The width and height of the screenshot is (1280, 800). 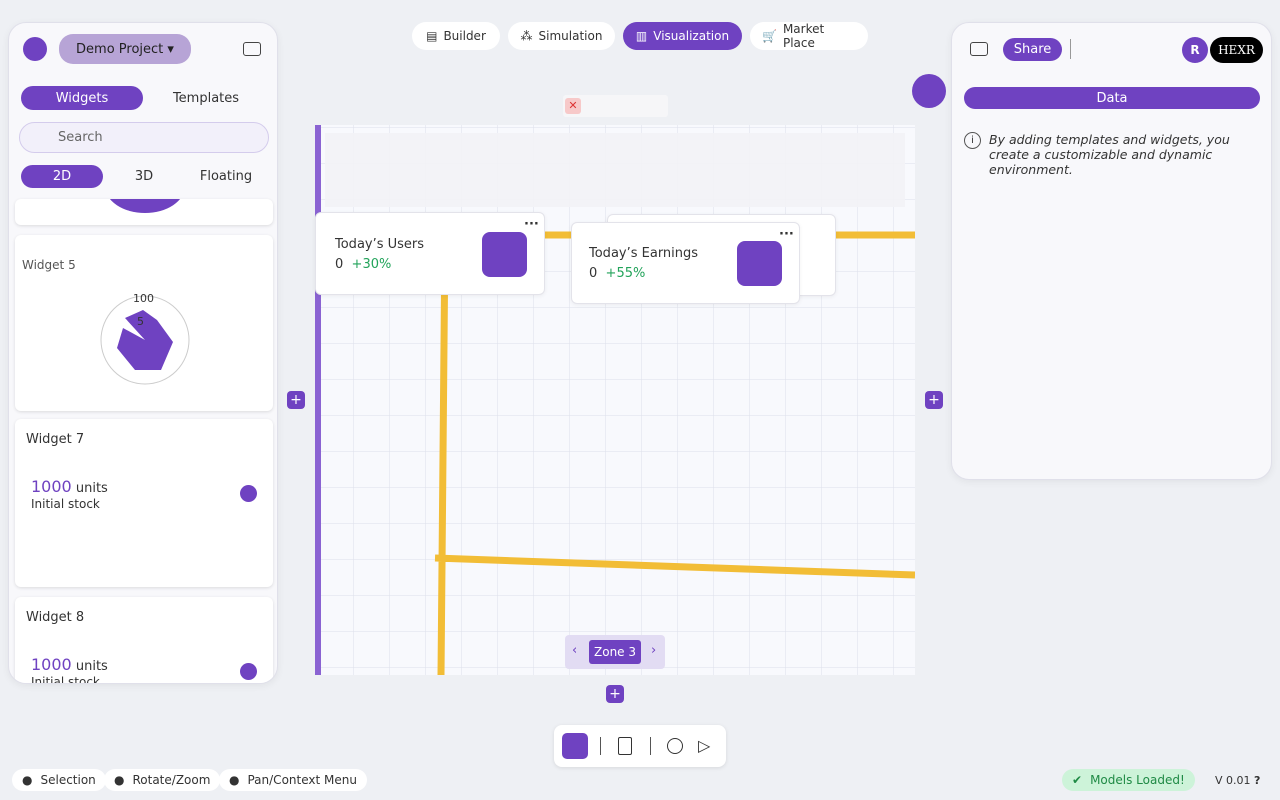 I want to click on chart-shape, so click(x=145, y=206).